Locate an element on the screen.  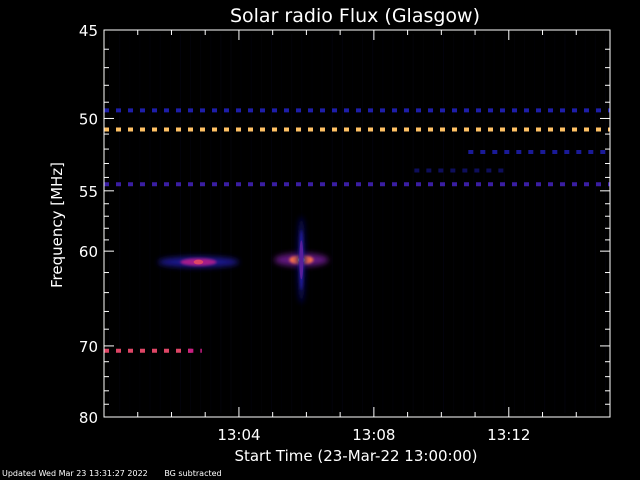
x-axis-label: Start Time (23-Mar-22 13:00:00) is located at coordinates (355, 456).